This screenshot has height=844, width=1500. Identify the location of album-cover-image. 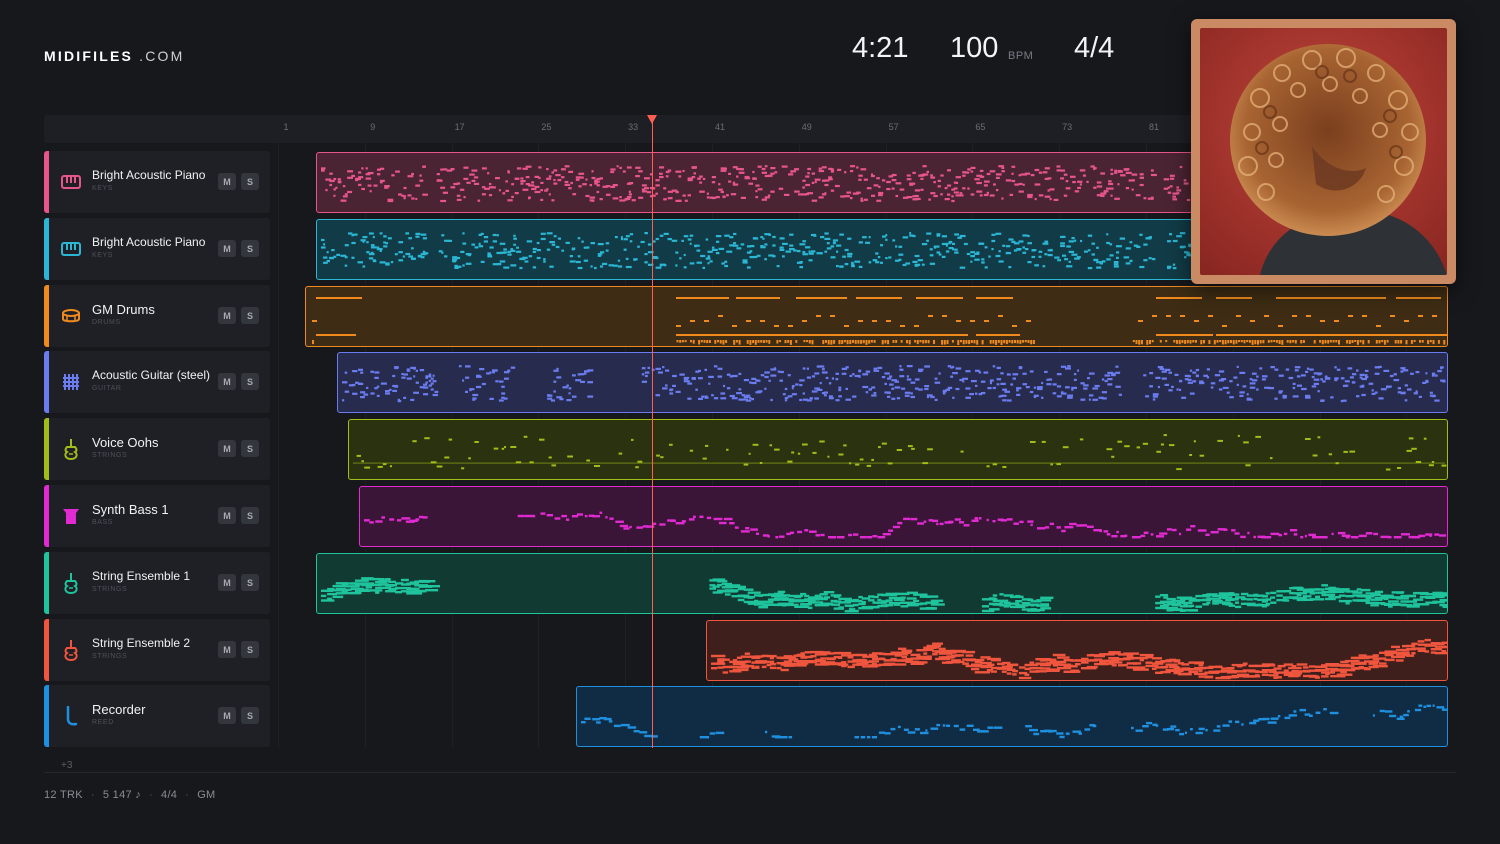
(1323, 151).